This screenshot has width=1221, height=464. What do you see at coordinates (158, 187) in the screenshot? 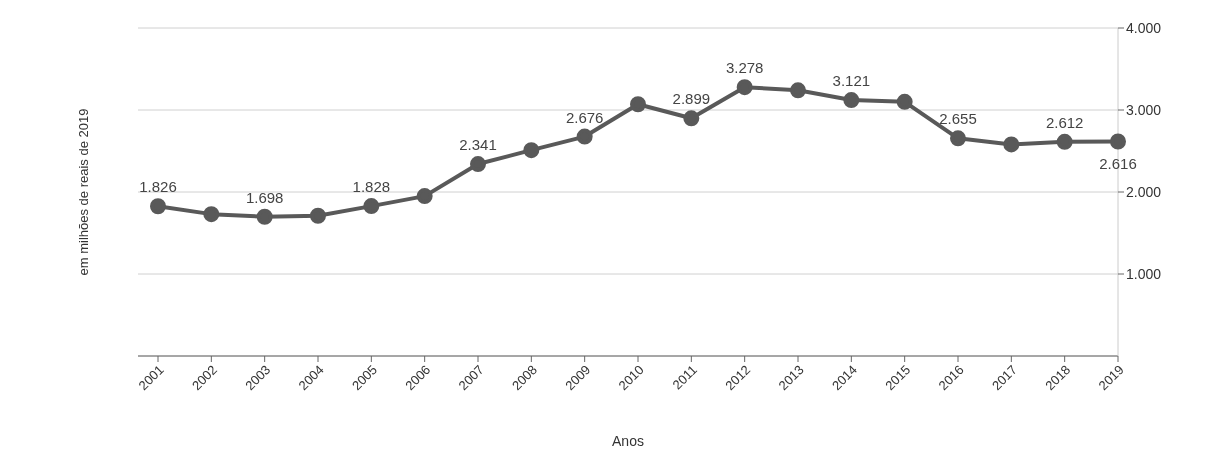
I see `data-label: 1.826` at bounding box center [158, 187].